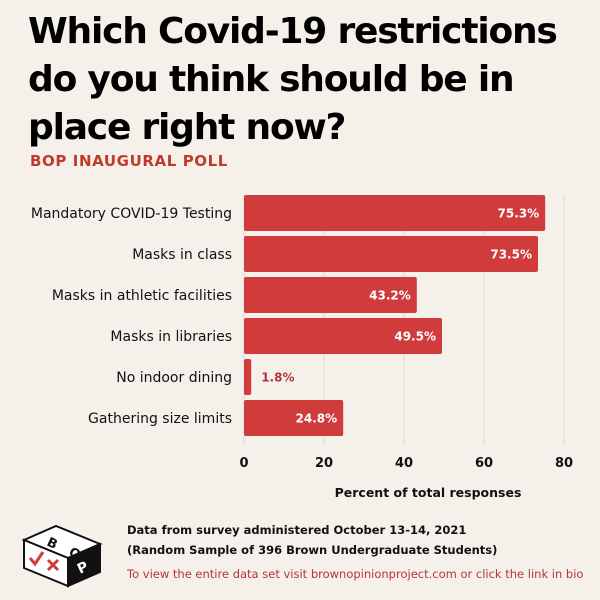 This screenshot has height=600, width=600. Describe the element at coordinates (53, 565) in the screenshot. I see `cross-icon` at that location.